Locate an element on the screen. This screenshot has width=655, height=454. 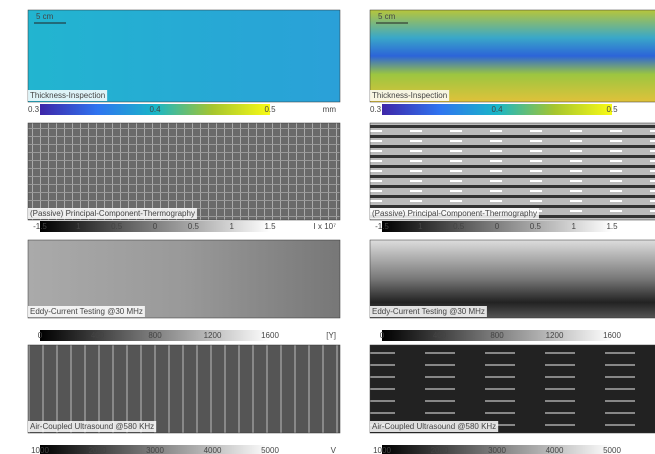
colorbar-unit: mm is located at coordinates (330, 109).